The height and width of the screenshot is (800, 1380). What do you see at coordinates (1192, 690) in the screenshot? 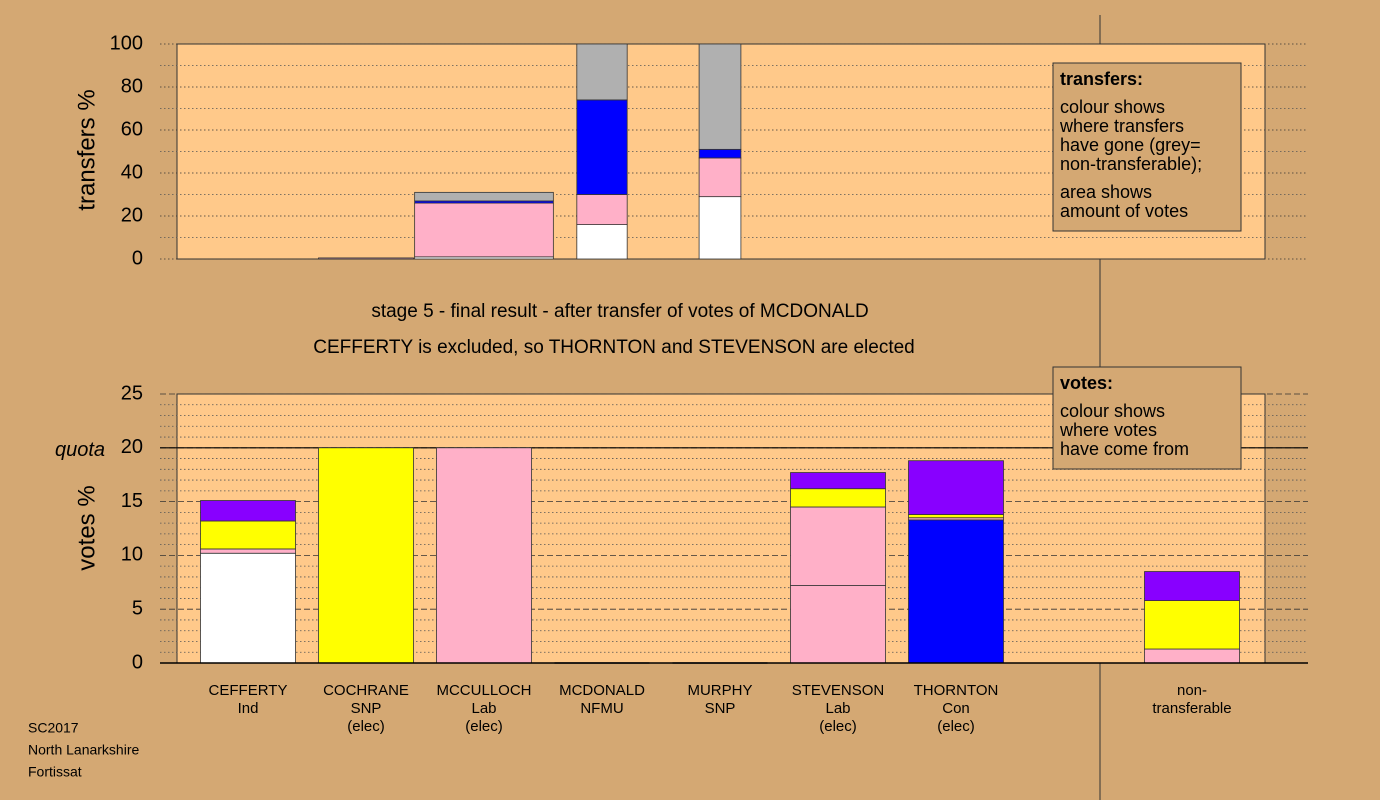
I see `x-tick-label: non-` at bounding box center [1192, 690].